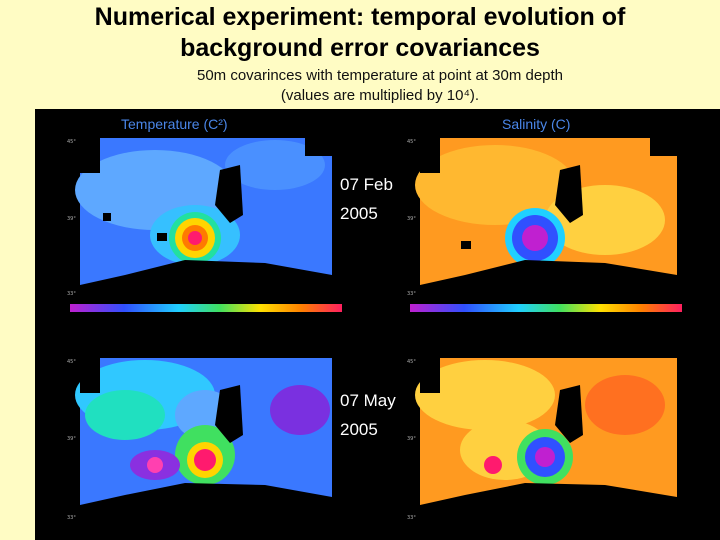 Image resolution: width=720 pixels, height=540 pixels. I want to click on temperature-map-feb: 45° 39° 33°, so click(199, 218).